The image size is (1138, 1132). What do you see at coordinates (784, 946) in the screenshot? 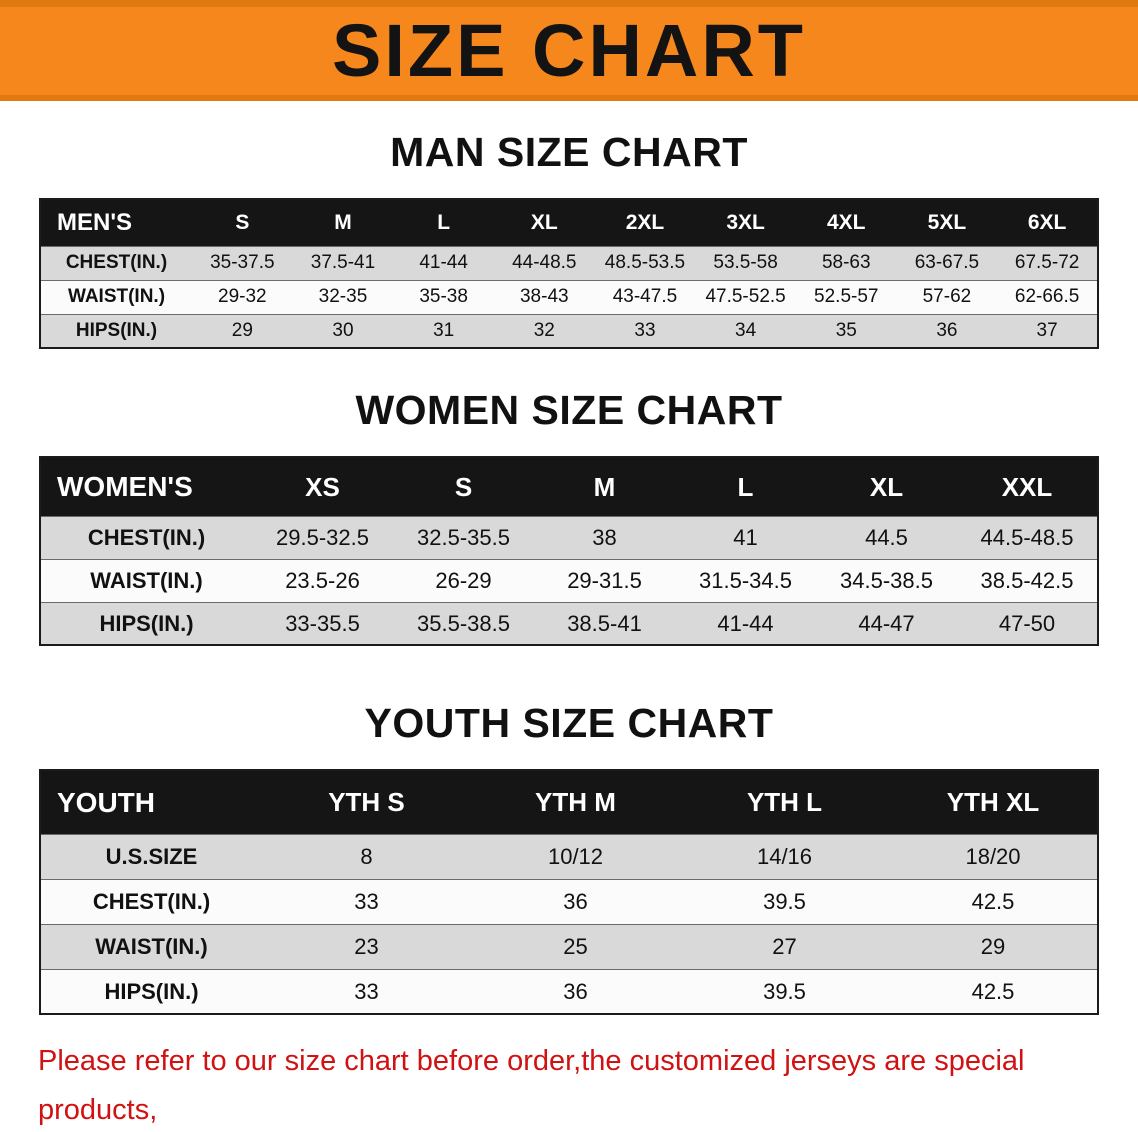
I see `size-value-cell: 27` at bounding box center [784, 946].